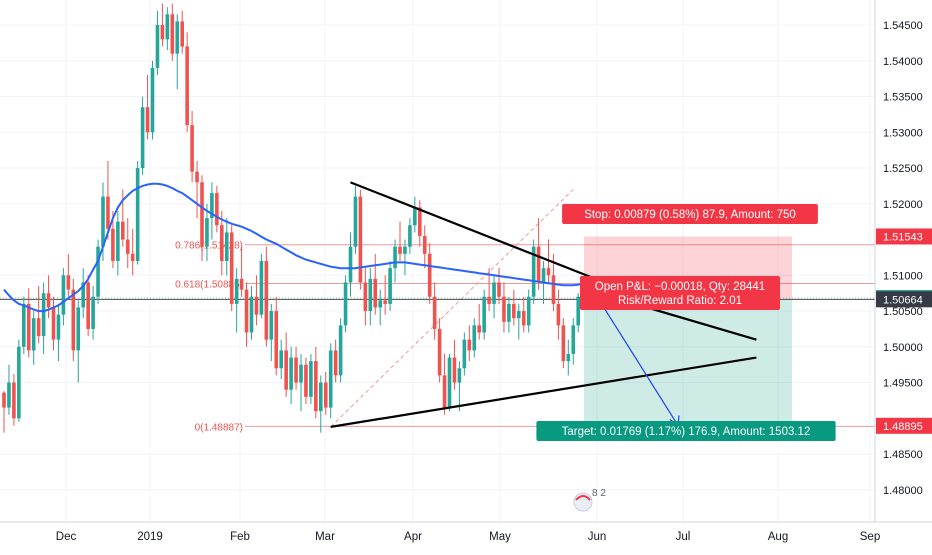 Image resolution: width=932 pixels, height=555 pixels. What do you see at coordinates (638, 361) in the screenshot?
I see `forecast-arrow-line` at bounding box center [638, 361].